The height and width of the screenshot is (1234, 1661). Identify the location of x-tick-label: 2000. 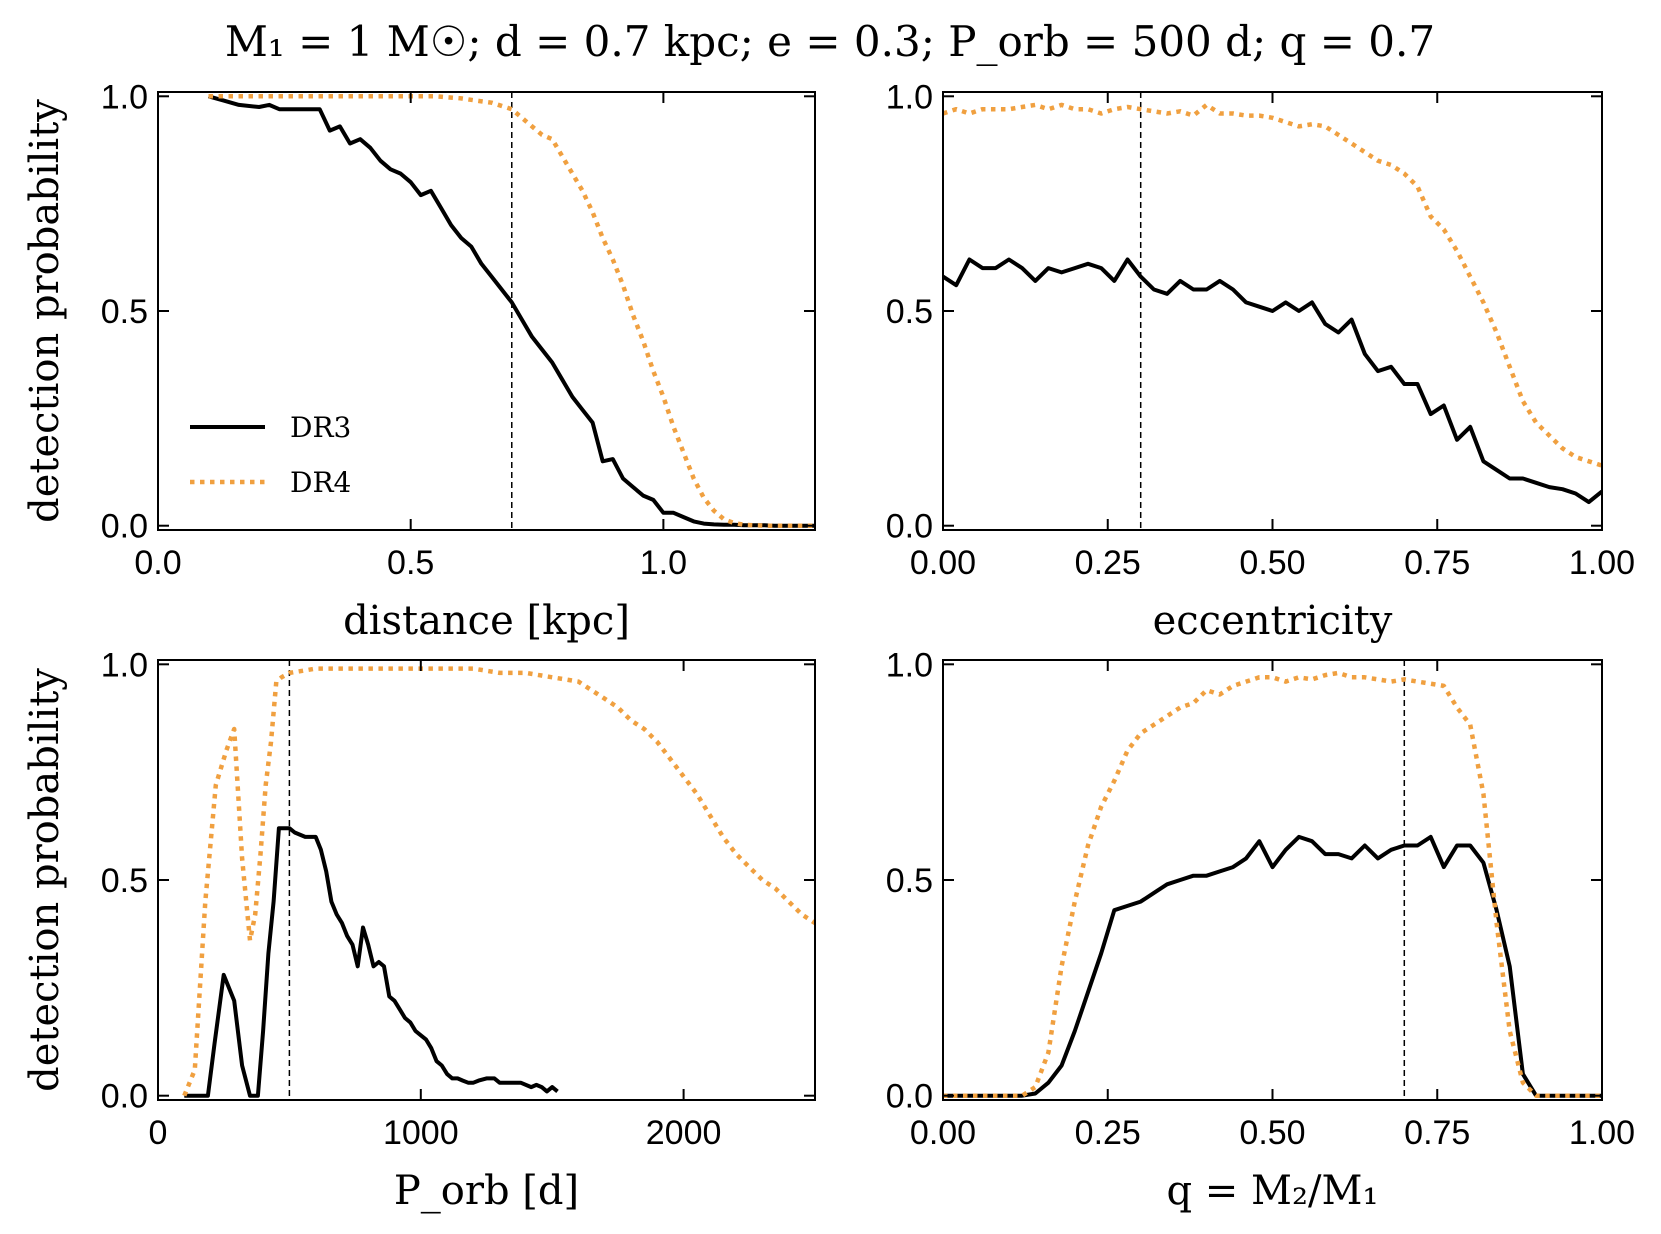
(684, 1133).